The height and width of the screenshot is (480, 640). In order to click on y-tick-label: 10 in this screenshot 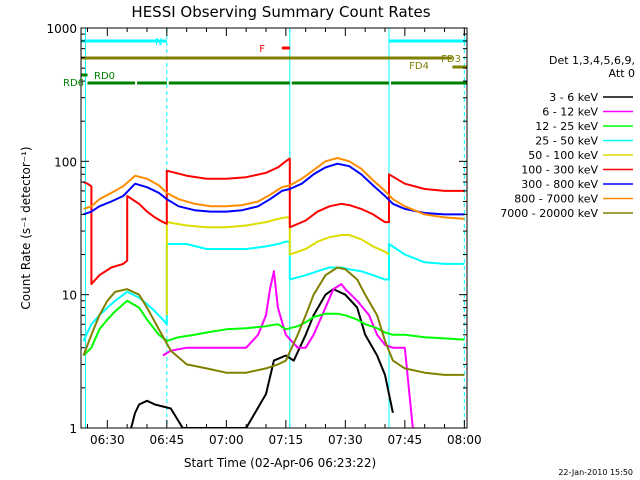, I will do `click(69, 296)`.